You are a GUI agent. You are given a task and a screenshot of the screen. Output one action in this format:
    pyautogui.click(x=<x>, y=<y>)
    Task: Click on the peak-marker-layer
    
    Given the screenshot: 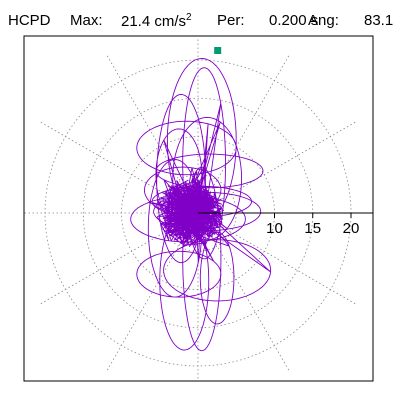 What is the action you would take?
    pyautogui.click(x=218, y=50)
    